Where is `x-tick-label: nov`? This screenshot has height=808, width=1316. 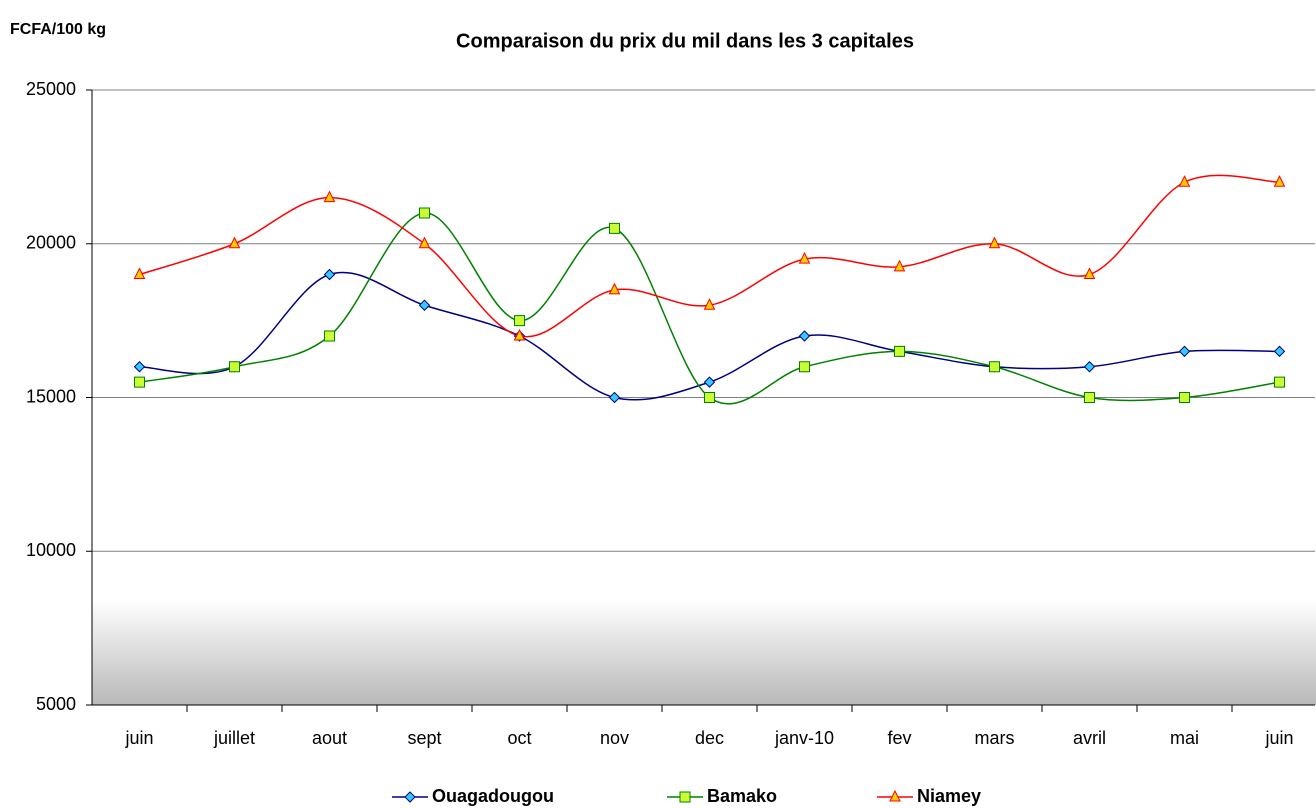
x-tick-label: nov is located at coordinates (614, 738).